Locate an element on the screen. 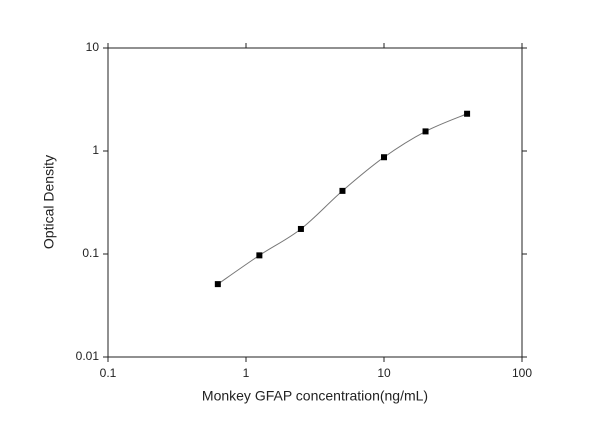 The height and width of the screenshot is (429, 608). y-tick-label: 0.01 is located at coordinates (88, 356).